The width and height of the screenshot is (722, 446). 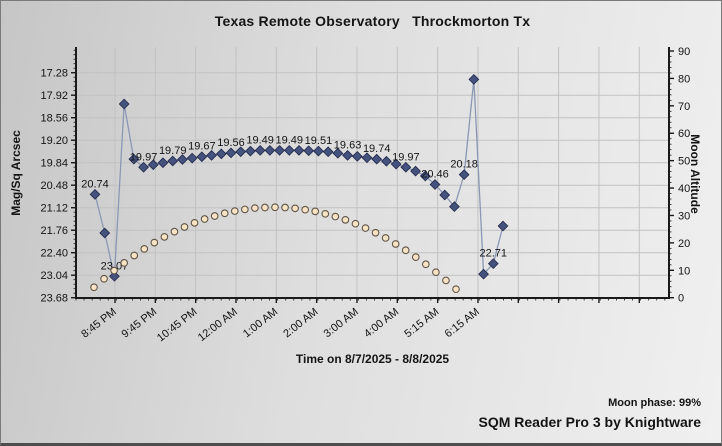 I want to click on y-left-tick-label: 19.20, so click(x=54, y=141).